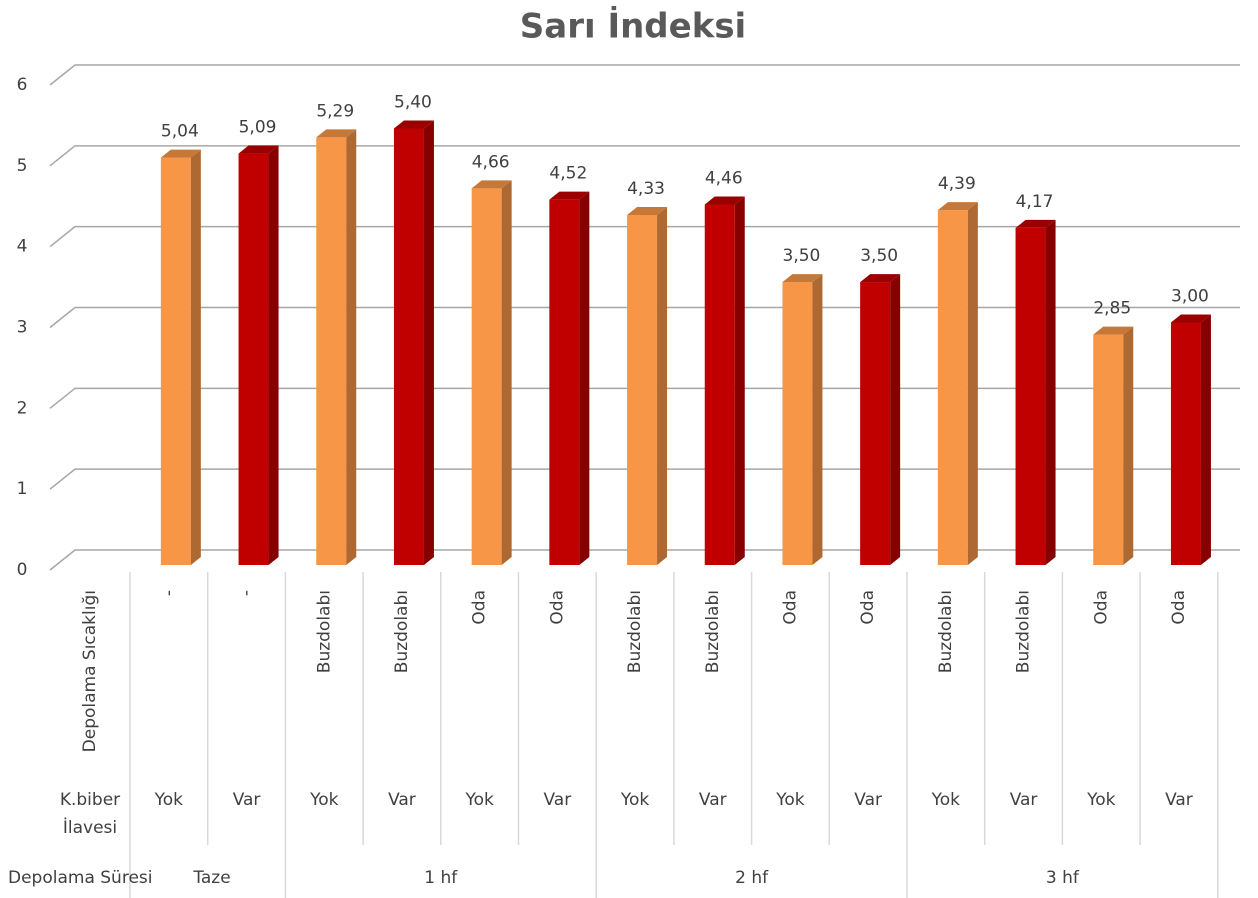 This screenshot has width=1258, height=898. Describe the element at coordinates (646, 189) in the screenshot. I see `data-label: 4,33` at that location.